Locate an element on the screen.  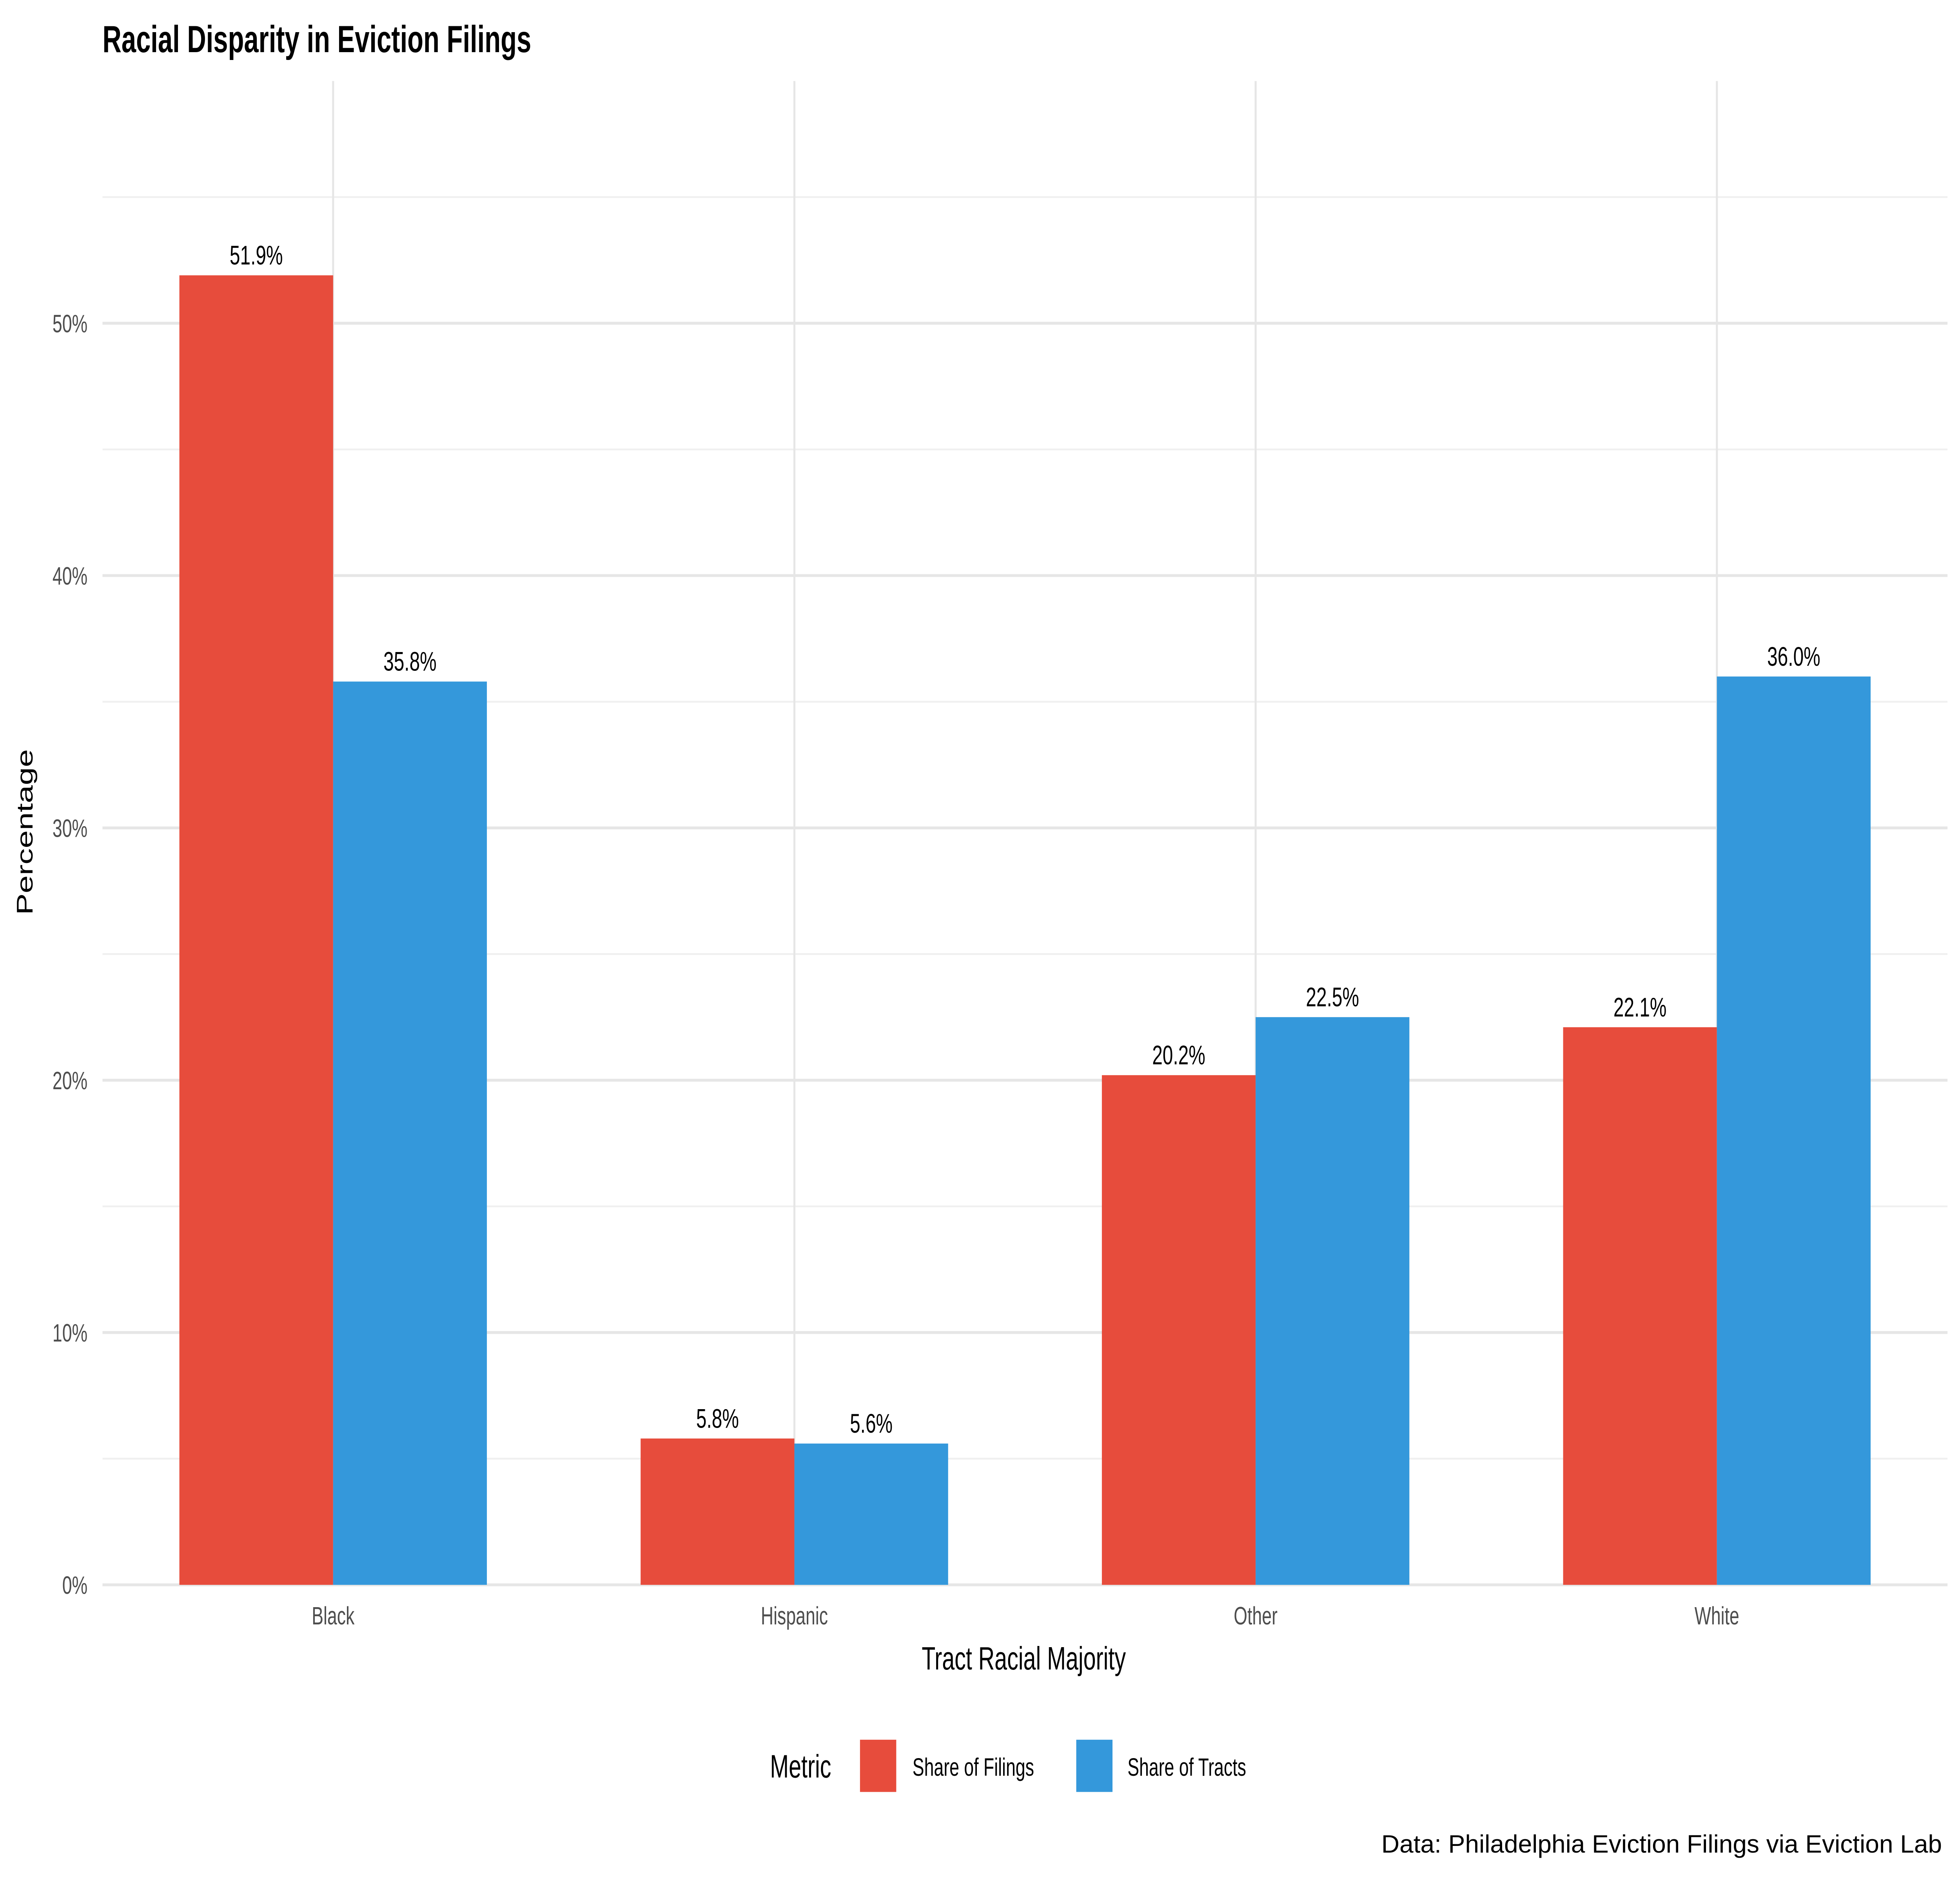
legend: Metric Share of Filings Share of Tracts is located at coordinates (1008, 1766).